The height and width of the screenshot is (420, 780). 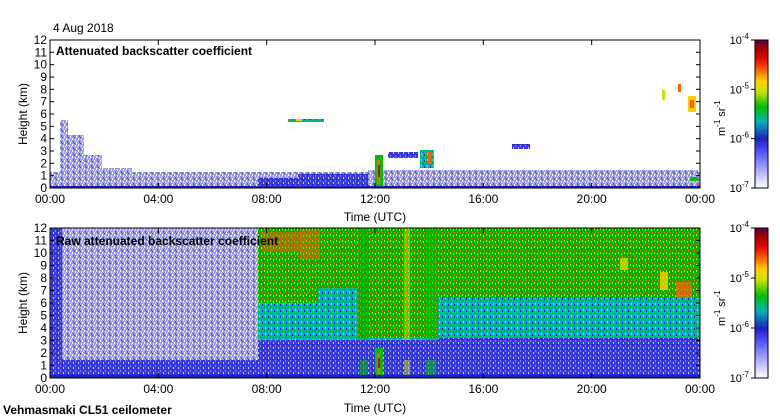 What do you see at coordinates (167, 241) in the screenshot?
I see `panel-title: Raw attenuated backscatter coefficient` at bounding box center [167, 241].